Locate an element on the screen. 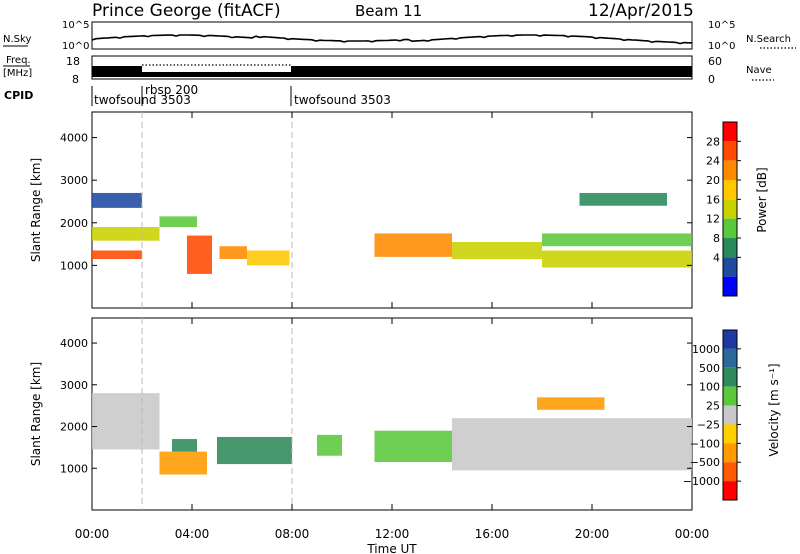 This screenshot has width=800, height=554. velocity-cbar-label-7: −1000 is located at coordinates (701, 481).